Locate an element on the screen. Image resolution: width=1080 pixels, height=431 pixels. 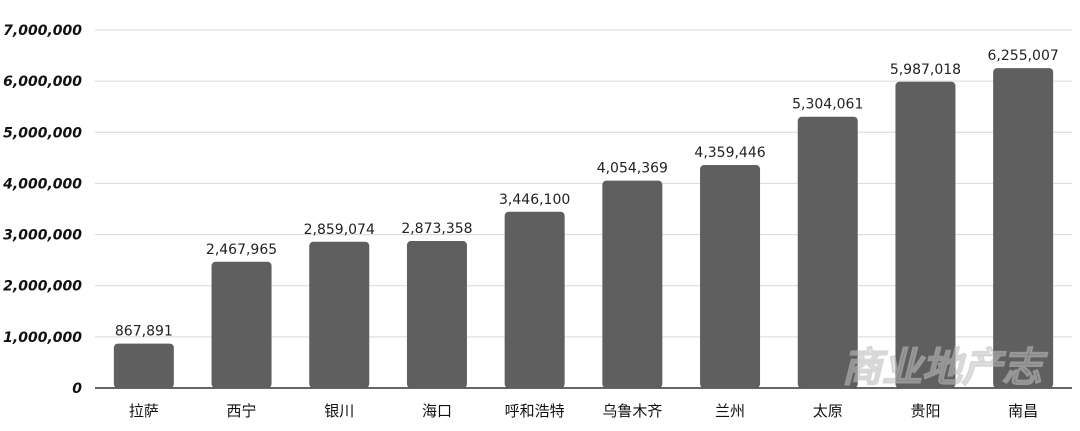
x-tick-label: 西宁 is located at coordinates (242, 411).